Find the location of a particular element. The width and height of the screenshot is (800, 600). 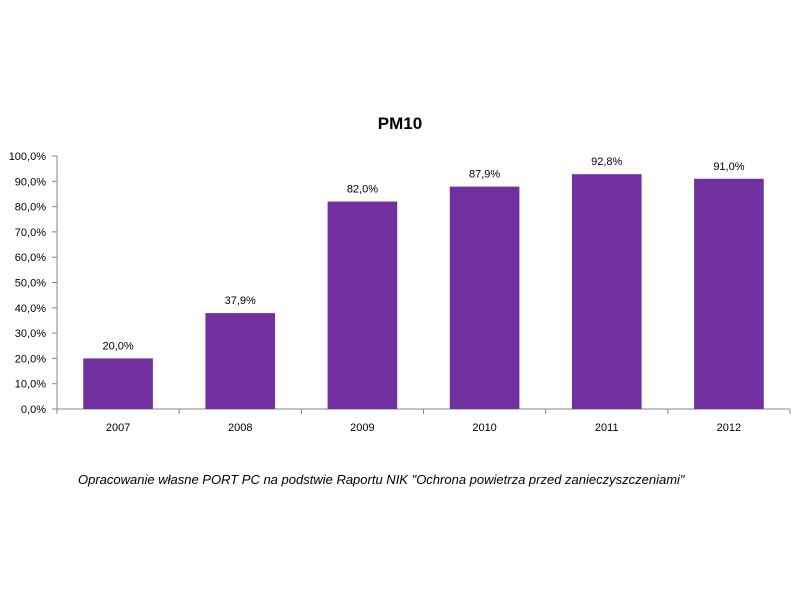

y-tick-label: 90,0% is located at coordinates (30, 182).